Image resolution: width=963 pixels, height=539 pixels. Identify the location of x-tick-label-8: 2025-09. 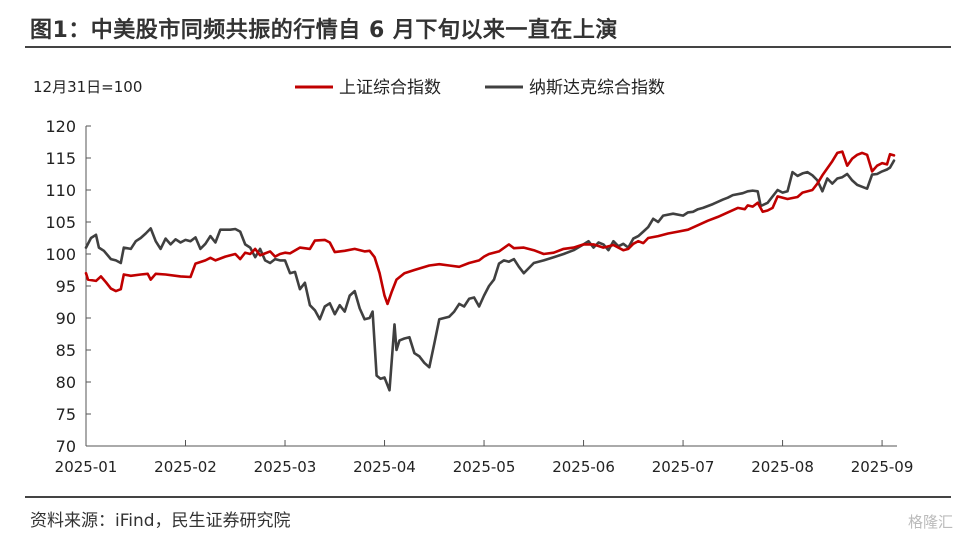
(882, 467).